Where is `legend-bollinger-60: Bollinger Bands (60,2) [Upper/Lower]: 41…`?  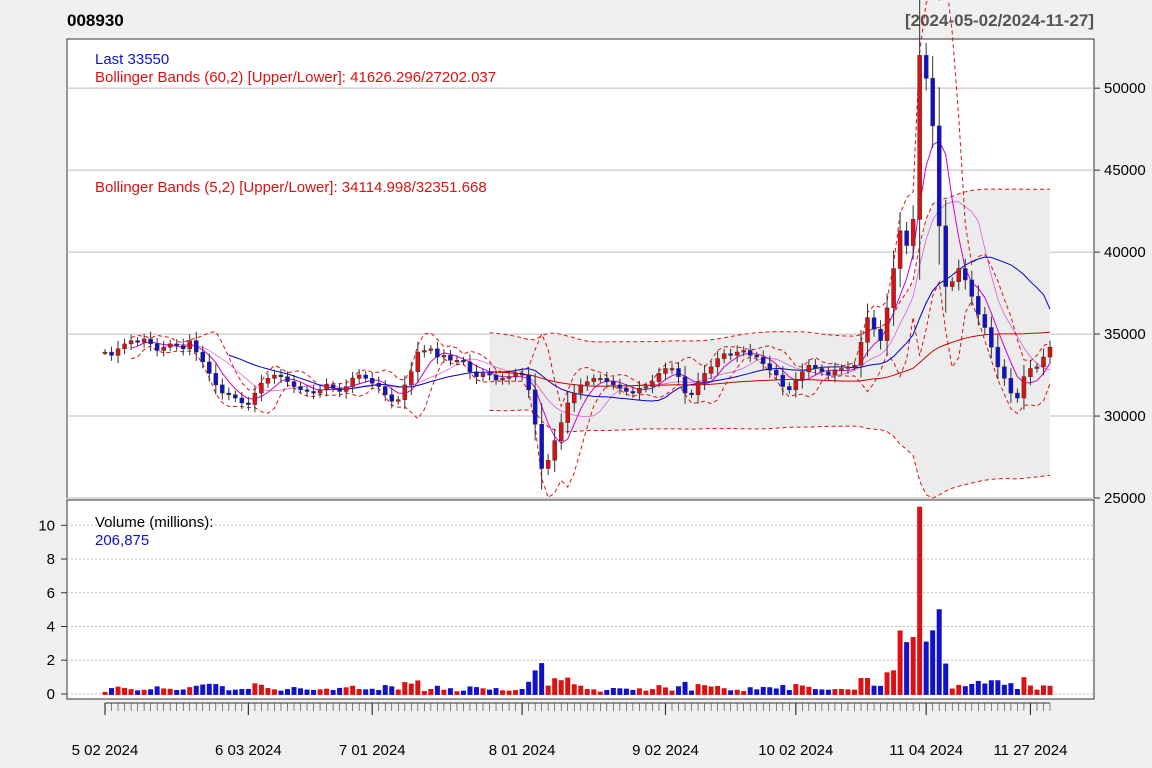
legend-bollinger-60: Bollinger Bands (60,2) [Upper/Lower]: 41… is located at coordinates (295, 77).